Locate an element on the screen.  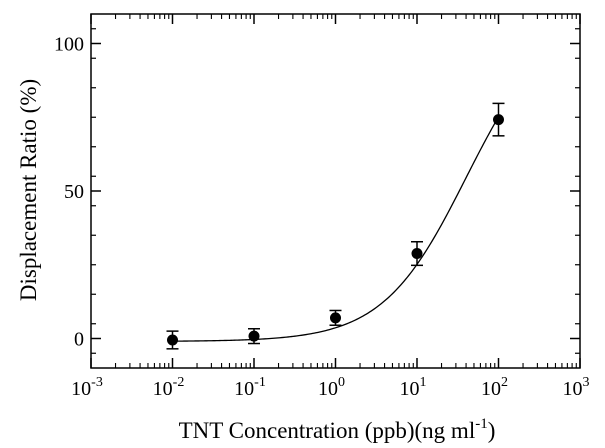
y-axis-label: Displacement Ratio (%) is located at coordinates (28, 190).